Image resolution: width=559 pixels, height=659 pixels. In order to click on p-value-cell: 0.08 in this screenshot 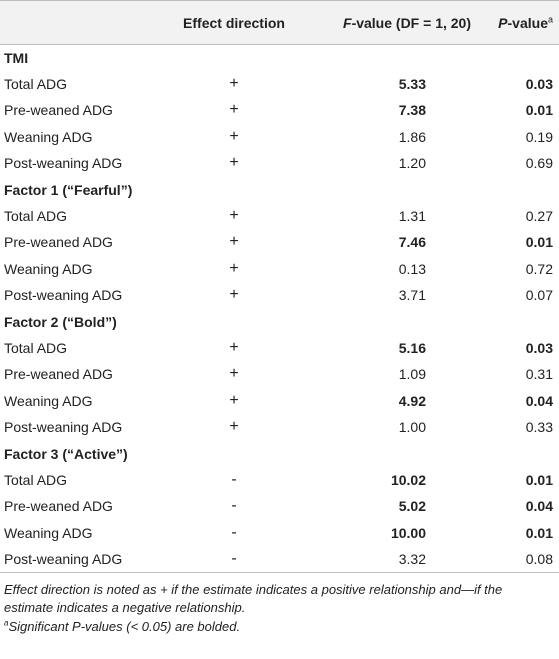, I will do `click(515, 559)`.